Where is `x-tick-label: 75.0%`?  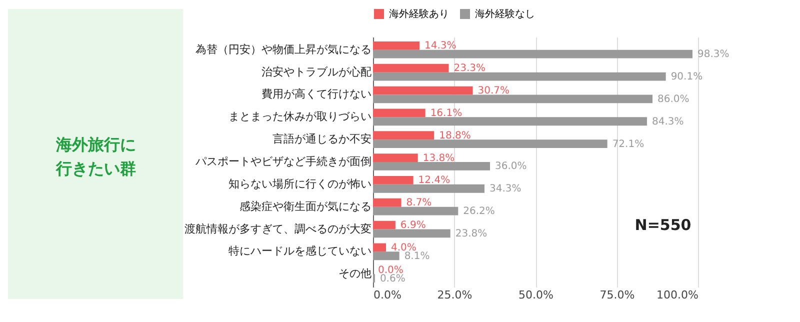 x-tick-label: 75.0% is located at coordinates (617, 295).